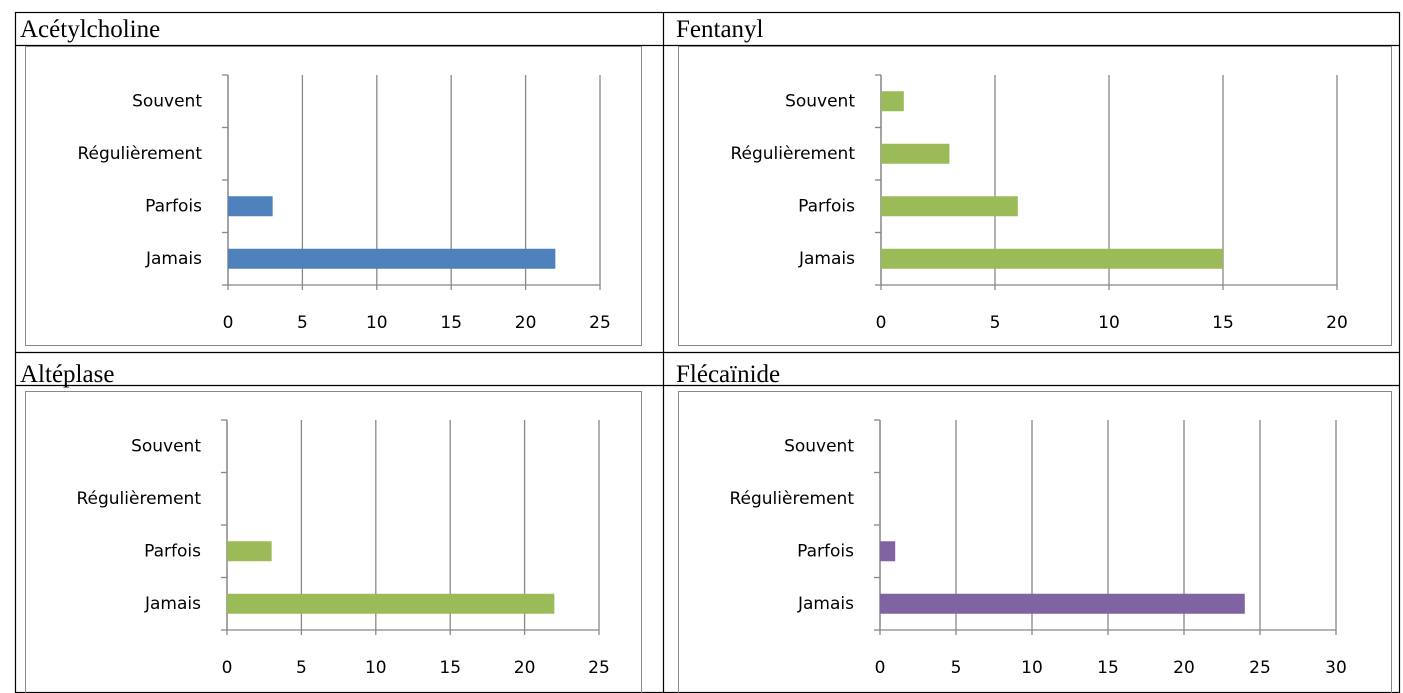  What do you see at coordinates (728, 374) in the screenshot?
I see `chart-title: Flécaïnide` at bounding box center [728, 374].